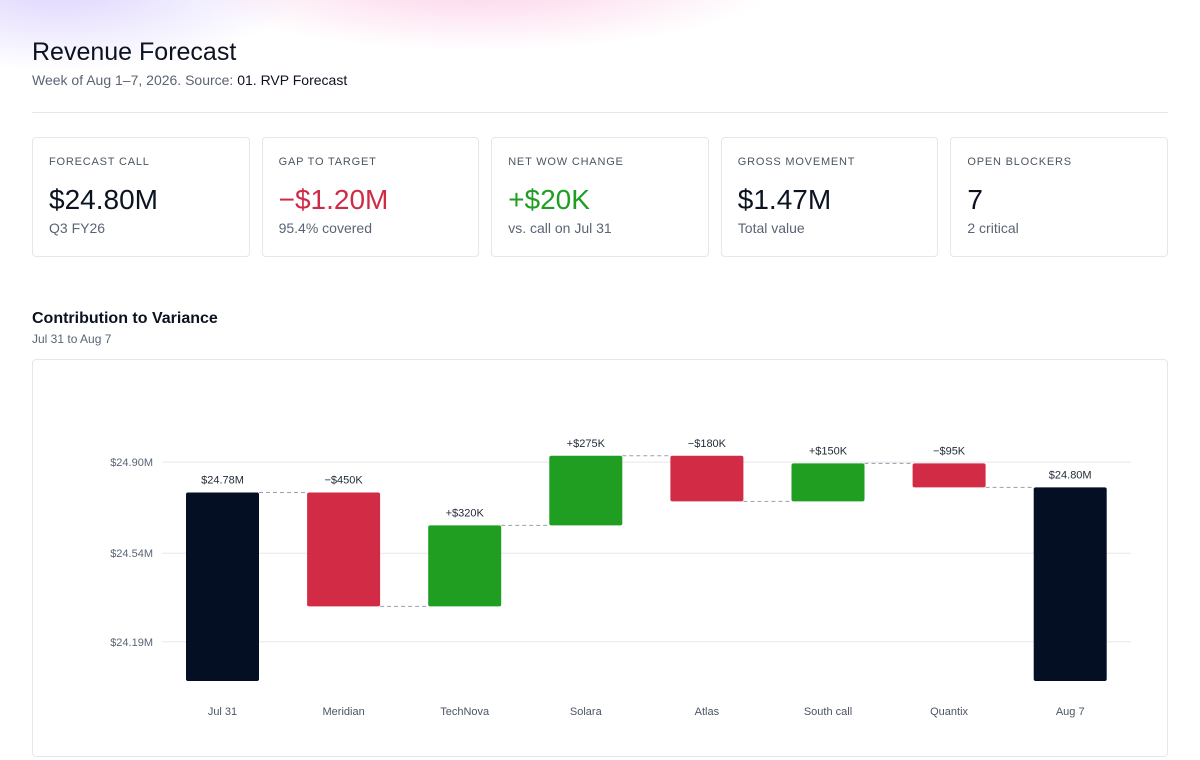 This screenshot has width=1200, height=760. What do you see at coordinates (72, 339) in the screenshot?
I see `chart-section-subtitle: Jul 31 to Aug 7` at bounding box center [72, 339].